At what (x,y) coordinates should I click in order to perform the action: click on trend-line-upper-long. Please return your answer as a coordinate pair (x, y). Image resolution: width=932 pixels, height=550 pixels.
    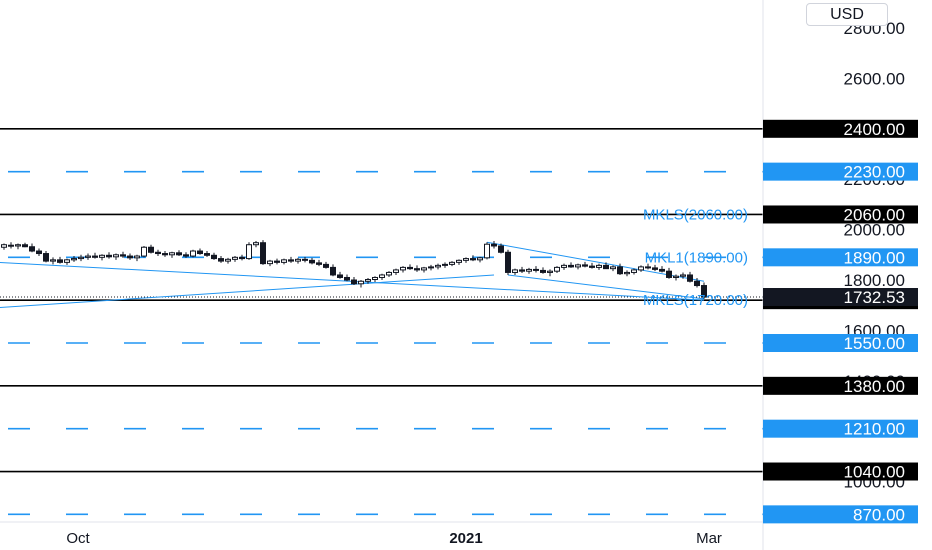
    Looking at the image, I should click on (352, 281).